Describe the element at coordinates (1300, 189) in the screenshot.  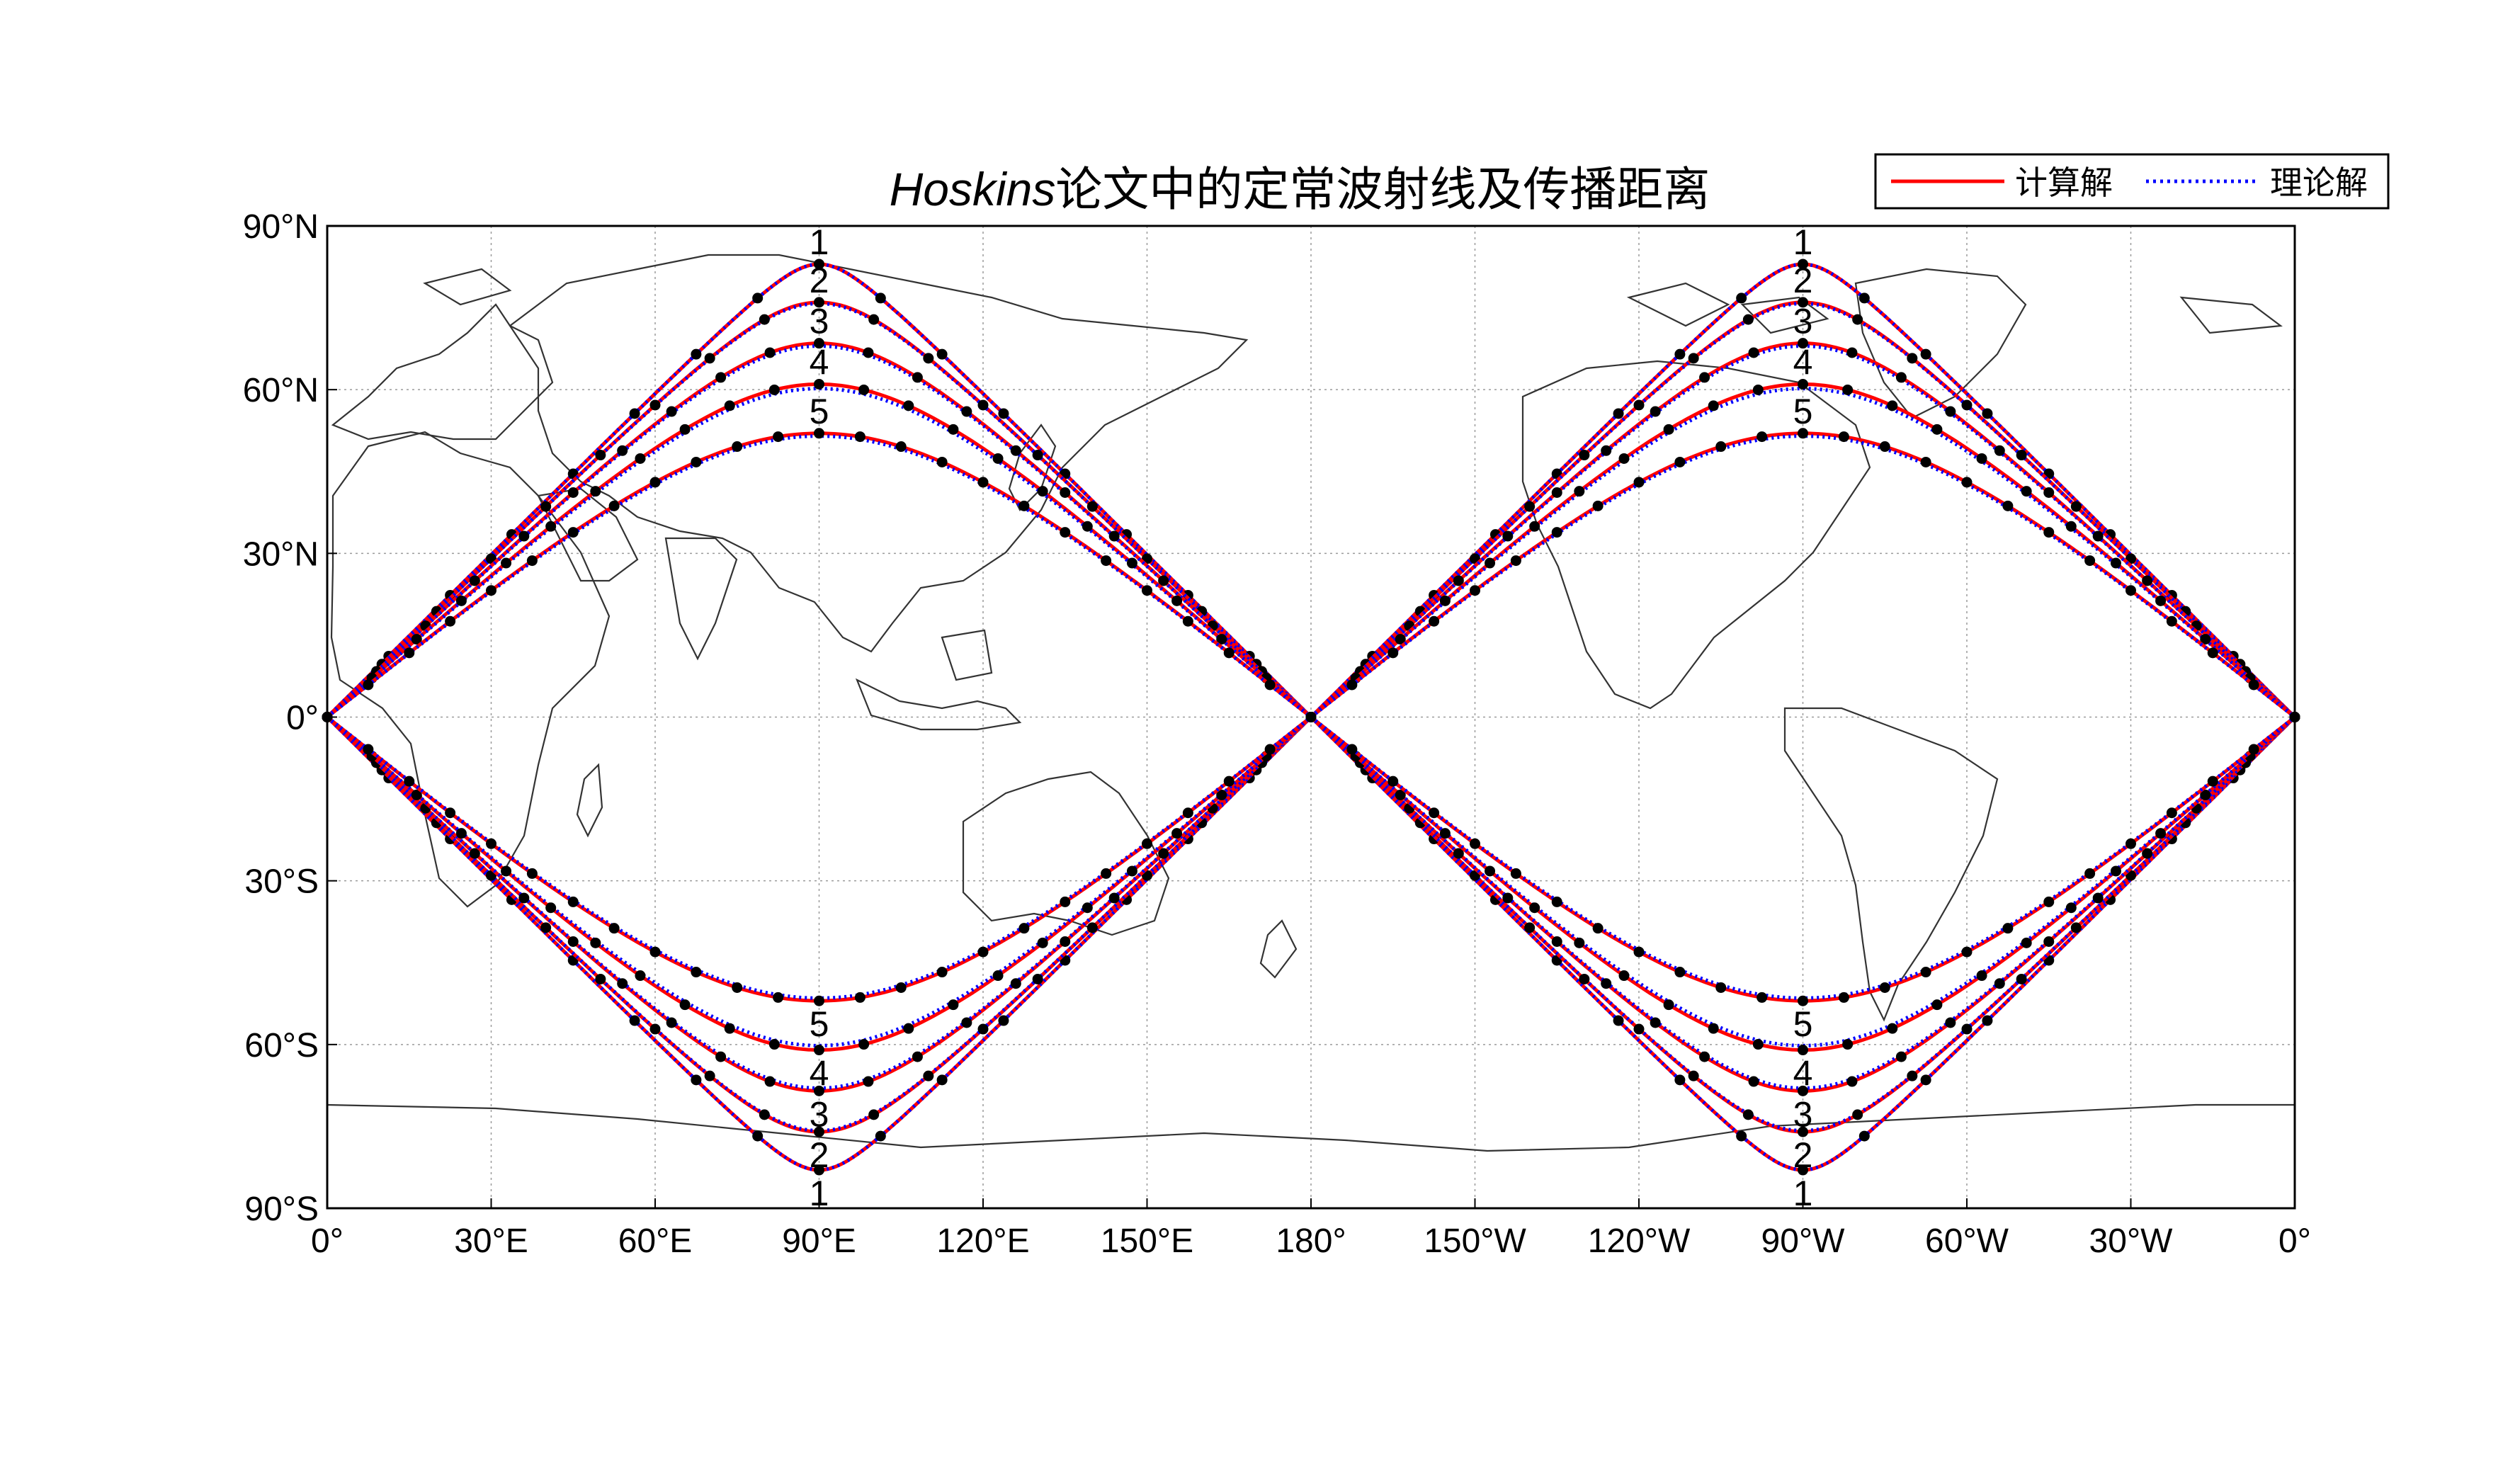
I see `chart-title: Hoskins论文中的定常波射线及传播距离` at that location.